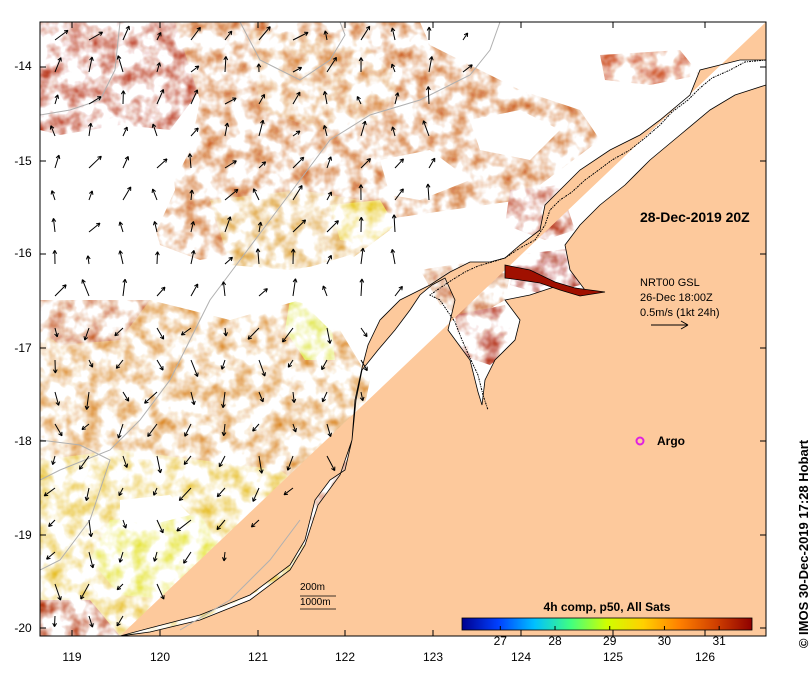 The height and width of the screenshot is (677, 809). What do you see at coordinates (610, 641) in the screenshot?
I see `colorbar-tick-label: 29` at bounding box center [610, 641].